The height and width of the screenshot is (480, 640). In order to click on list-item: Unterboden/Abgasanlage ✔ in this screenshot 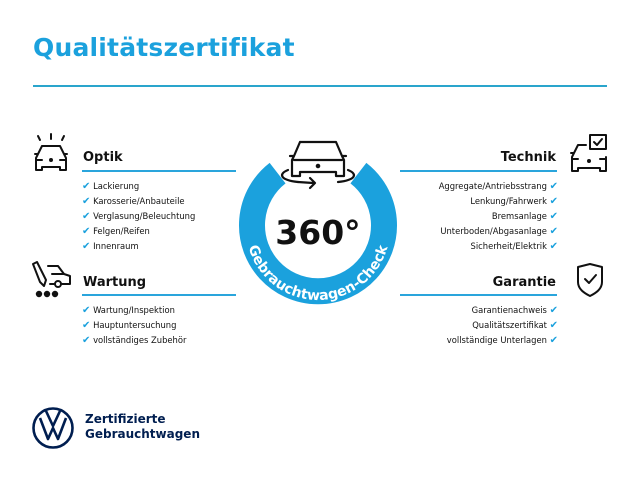, I will do `click(499, 231)`.